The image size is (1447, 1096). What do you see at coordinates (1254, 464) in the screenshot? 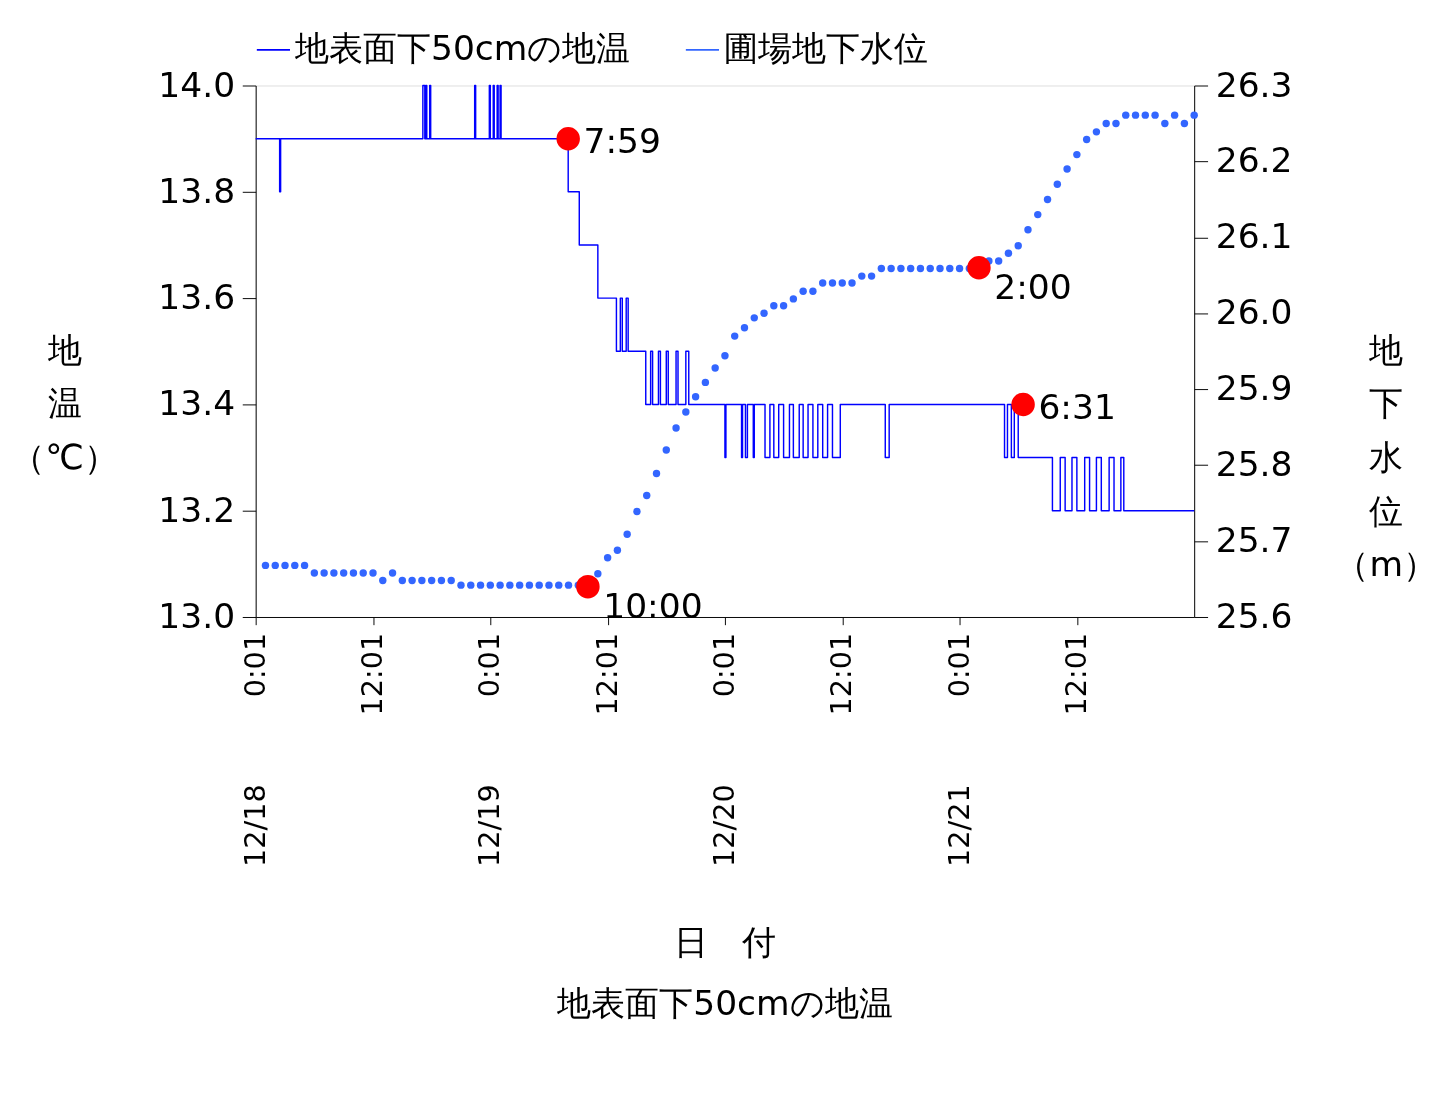
I see `y2-tick-label: 25.8` at bounding box center [1254, 464].